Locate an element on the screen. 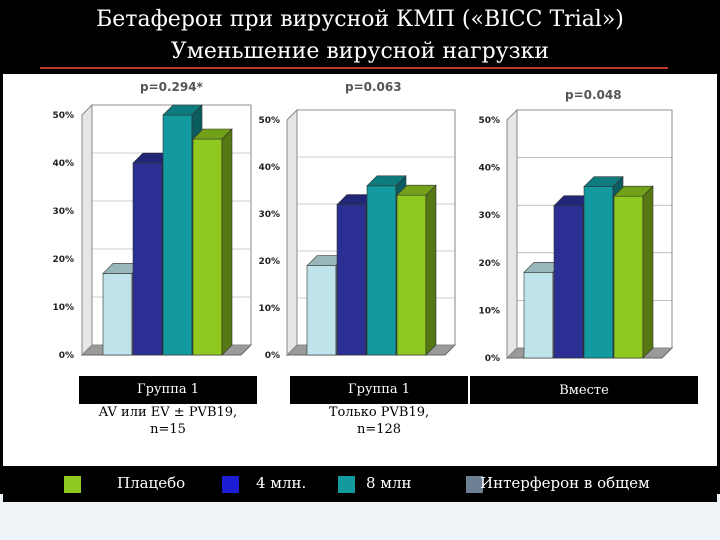  y-tick-label-2-3: 30% is located at coordinates (269, 215).